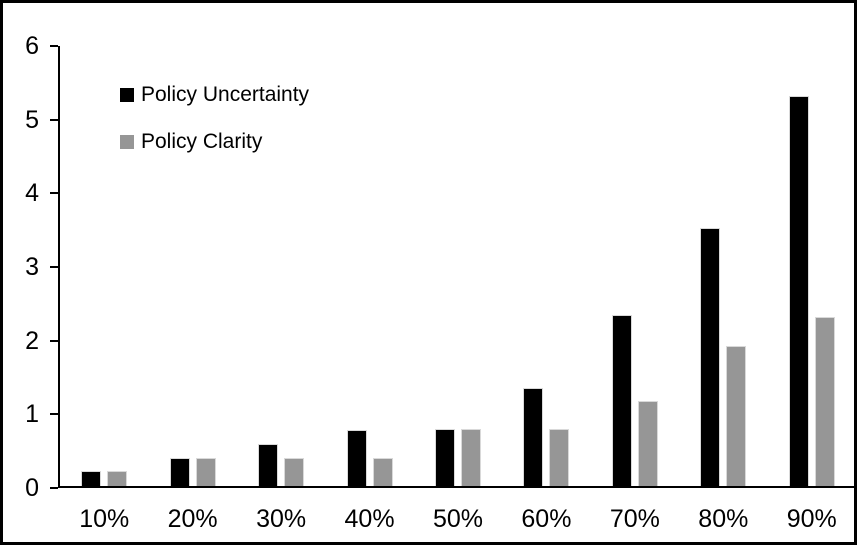  I want to click on y-axis-label-5: 5, so click(32, 119).